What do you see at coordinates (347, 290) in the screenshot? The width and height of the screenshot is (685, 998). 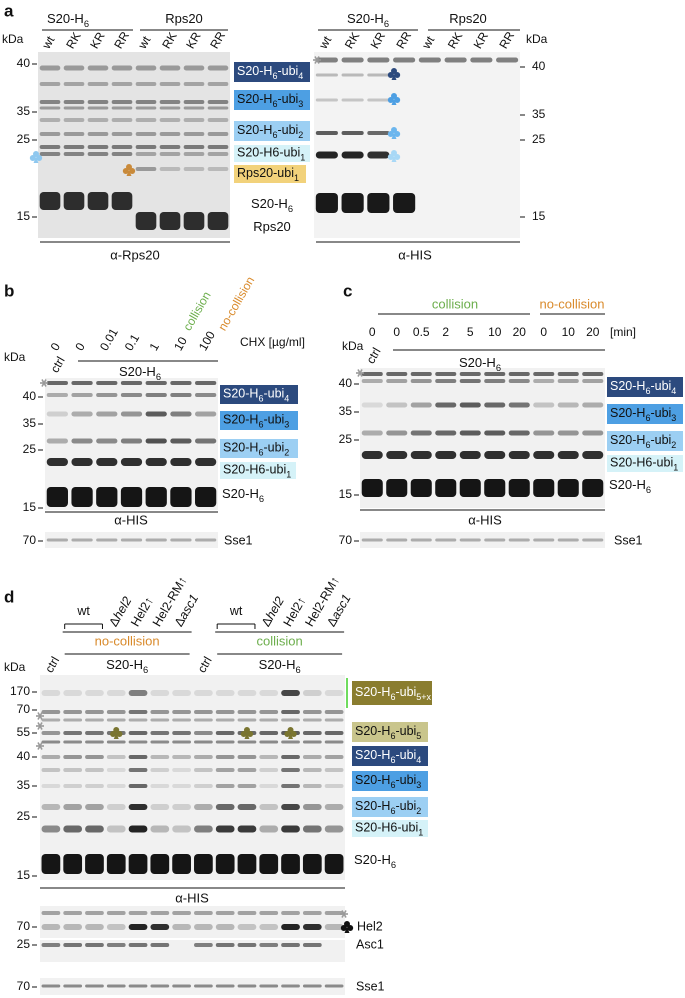 I see `panel-label: c` at bounding box center [347, 290].